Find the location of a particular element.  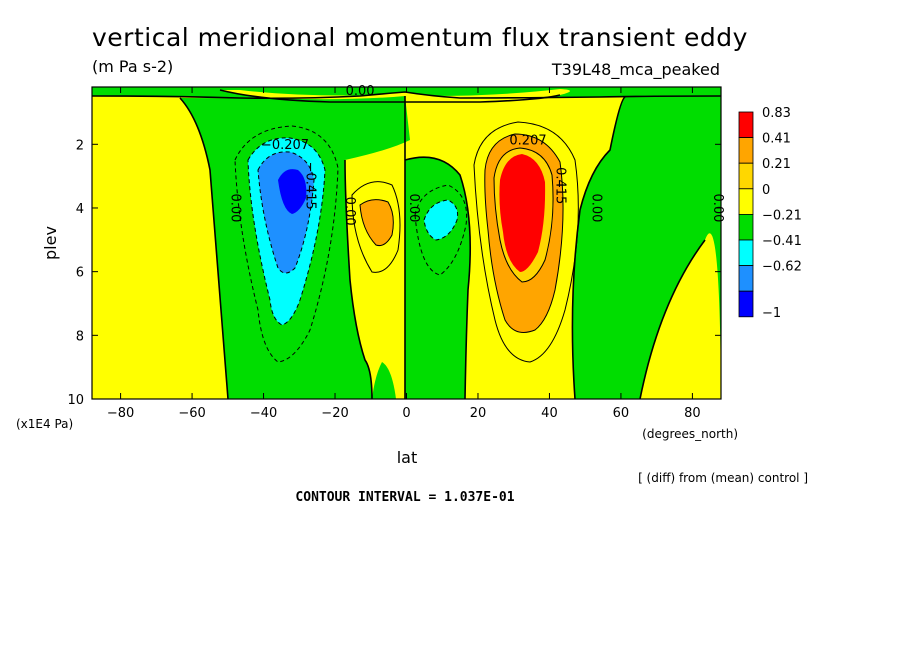

x-tick-label: 40 is located at coordinates (549, 413).